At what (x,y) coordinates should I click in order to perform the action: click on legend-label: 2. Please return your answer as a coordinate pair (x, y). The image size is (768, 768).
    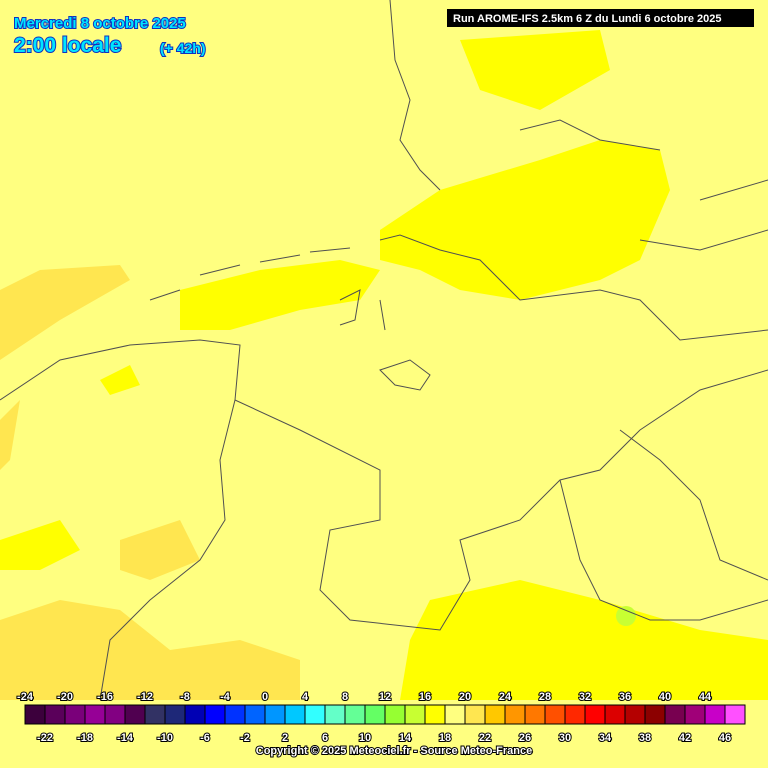
    Looking at the image, I should click on (285, 738).